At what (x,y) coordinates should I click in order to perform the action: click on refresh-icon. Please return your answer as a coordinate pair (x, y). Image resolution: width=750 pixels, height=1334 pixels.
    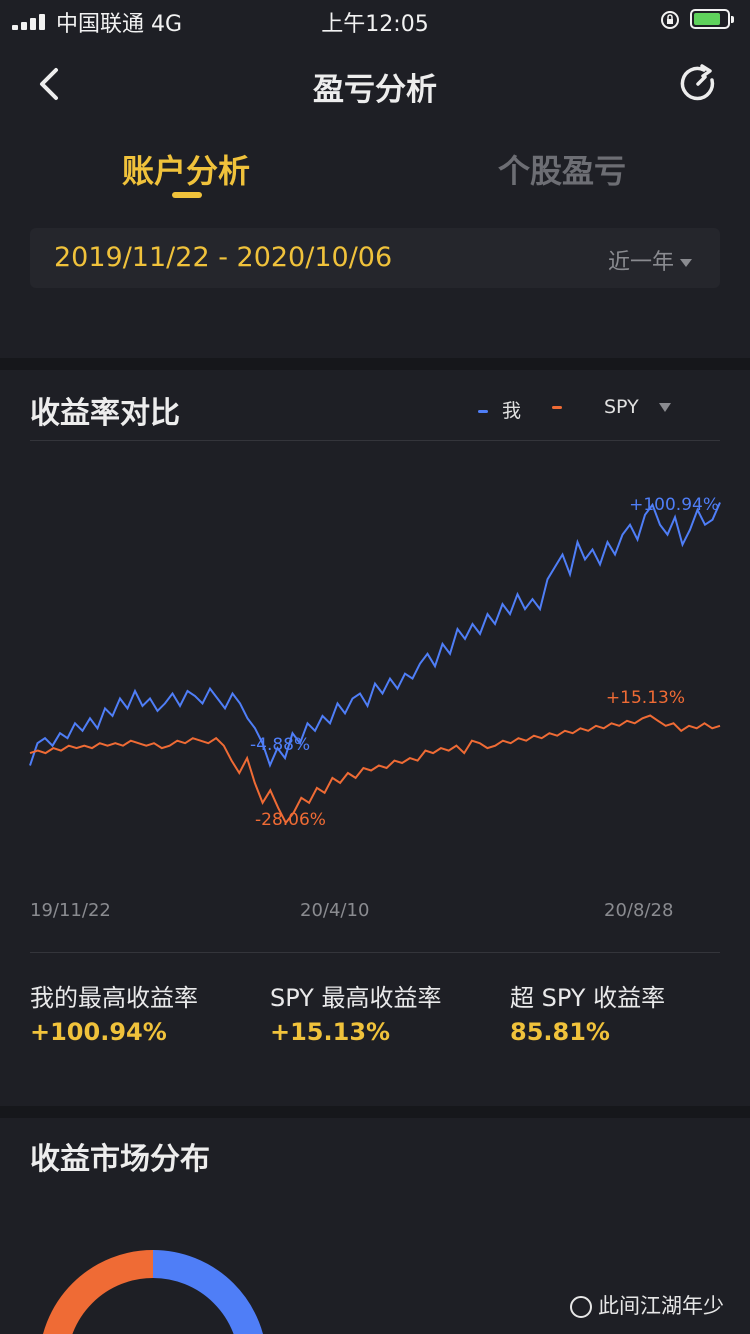
    Looking at the image, I should click on (698, 84).